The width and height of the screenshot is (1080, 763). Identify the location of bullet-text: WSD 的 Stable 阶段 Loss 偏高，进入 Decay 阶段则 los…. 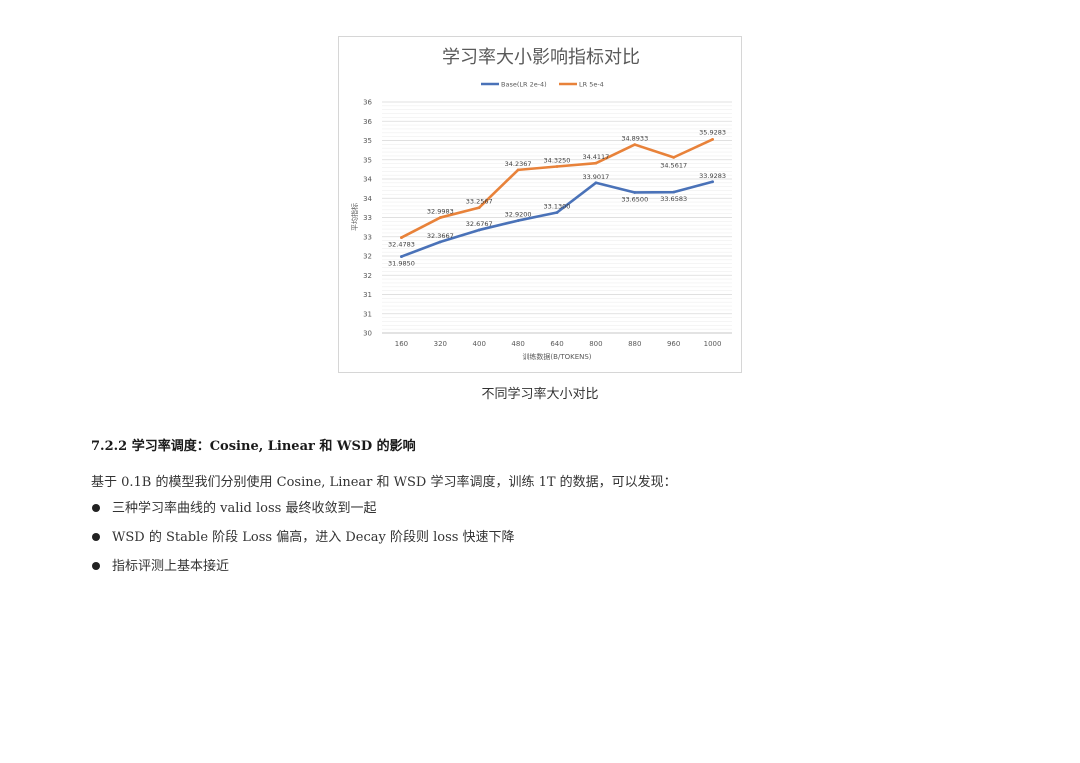
(313, 537).